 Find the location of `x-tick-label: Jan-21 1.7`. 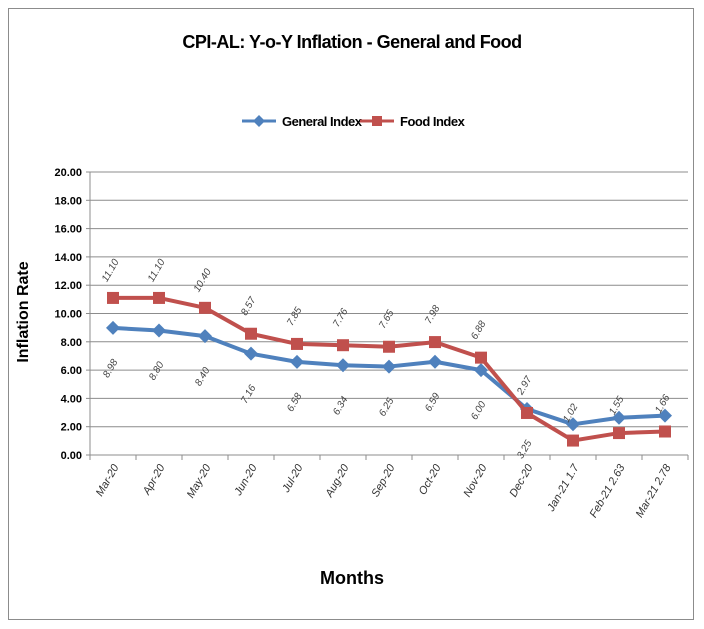

x-tick-label: Jan-21 1.7 is located at coordinates (563, 488).